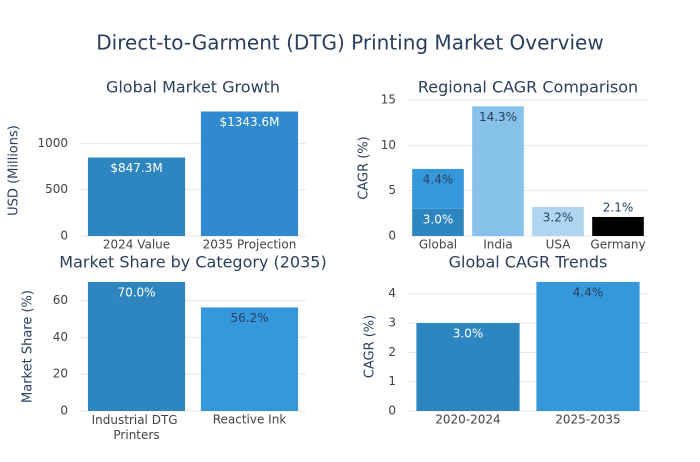 The width and height of the screenshot is (700, 462). Describe the element at coordinates (249, 318) in the screenshot. I see `value-label: 56.2%` at that location.